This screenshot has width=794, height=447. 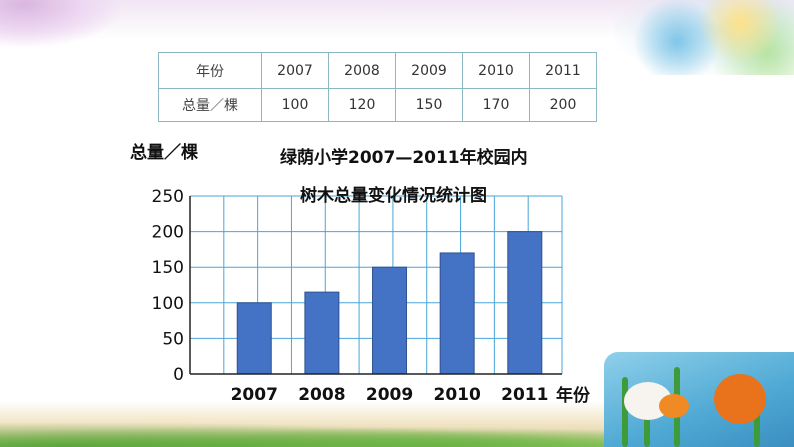 What do you see at coordinates (178, 375) in the screenshot?
I see `y-tick-label: 0` at bounding box center [178, 375].